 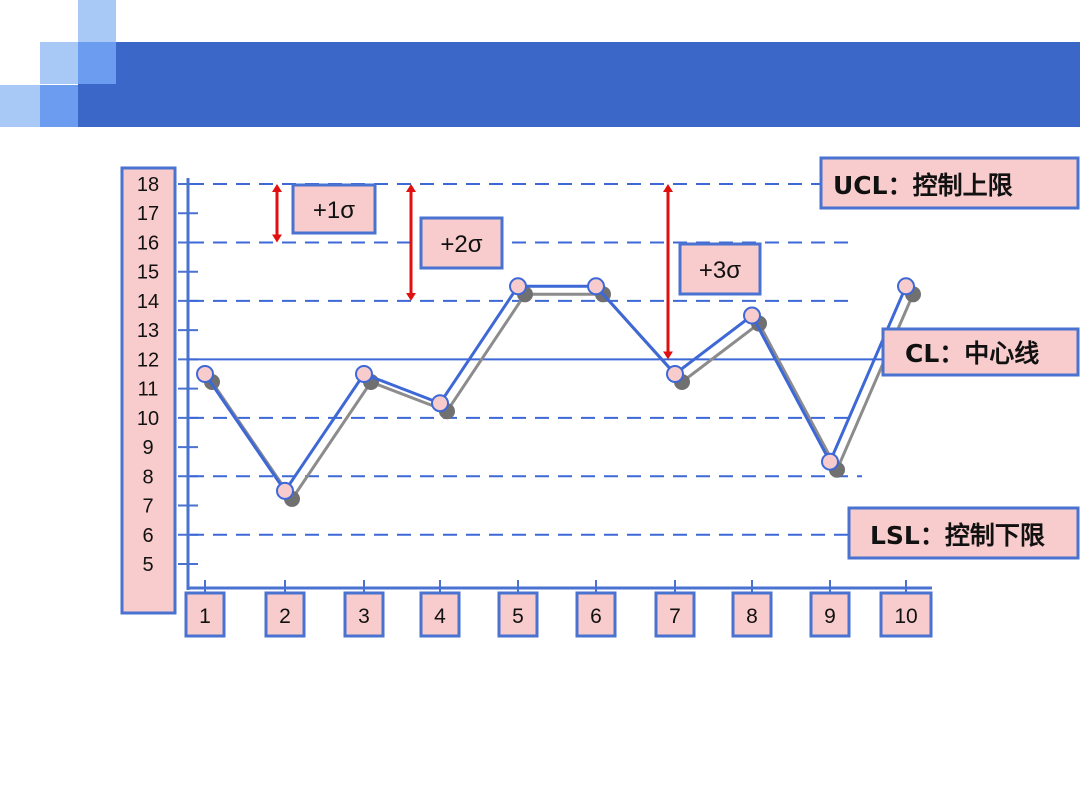 I want to click on y-tick-label-10: 10, so click(x=148, y=419).